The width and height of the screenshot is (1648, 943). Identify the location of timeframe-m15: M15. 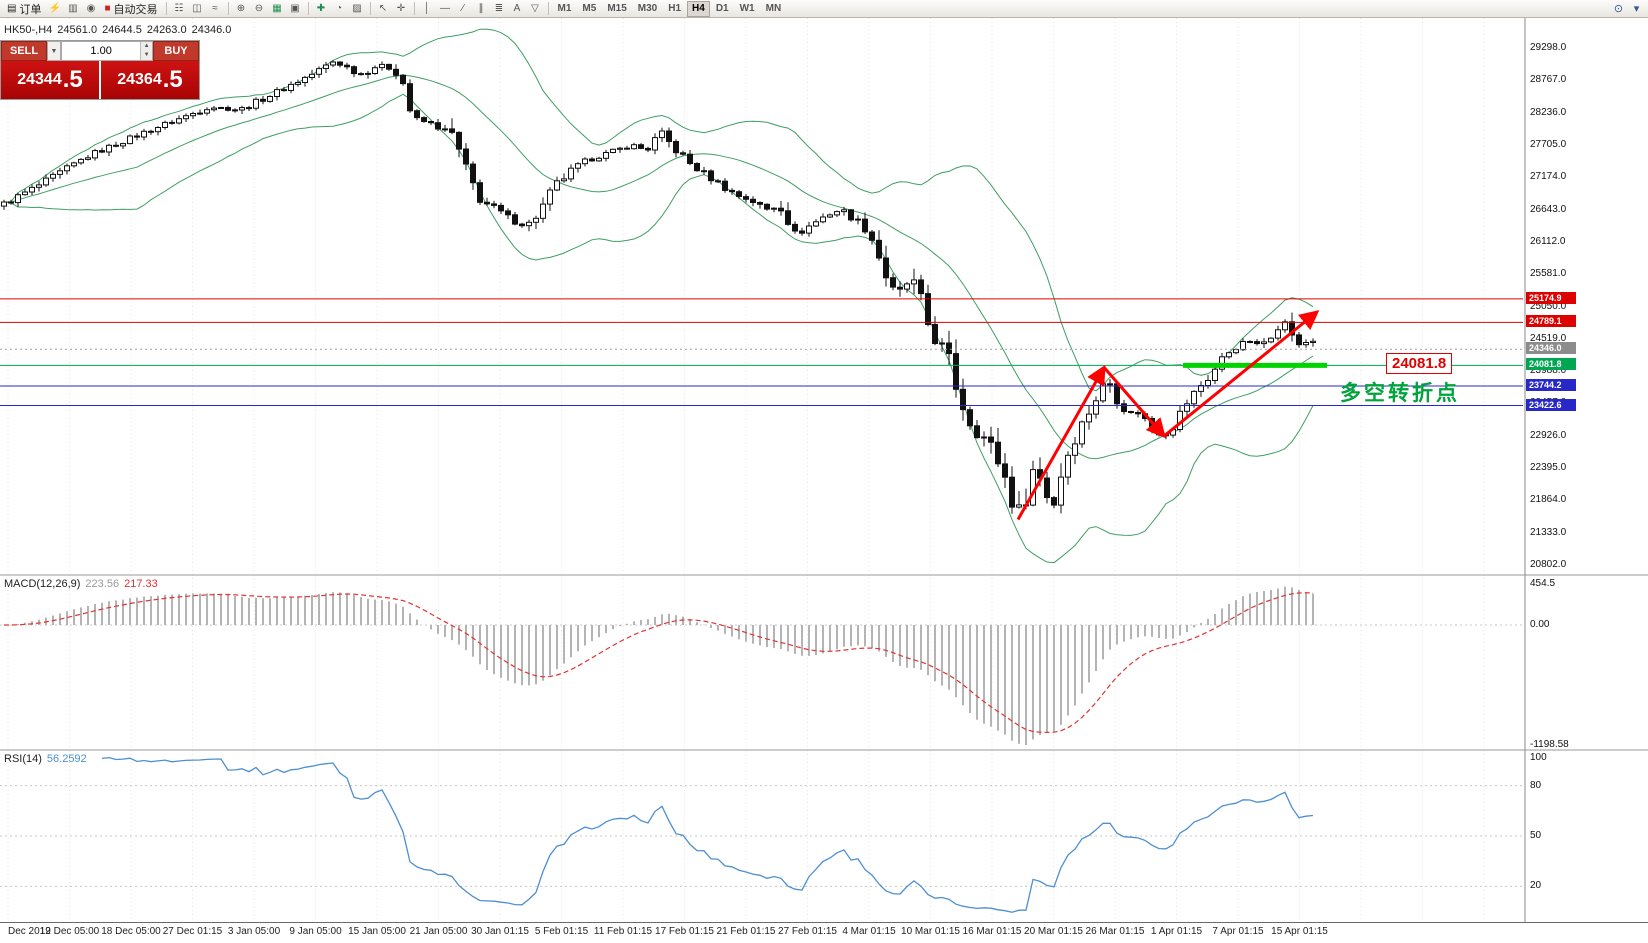
(617, 8).